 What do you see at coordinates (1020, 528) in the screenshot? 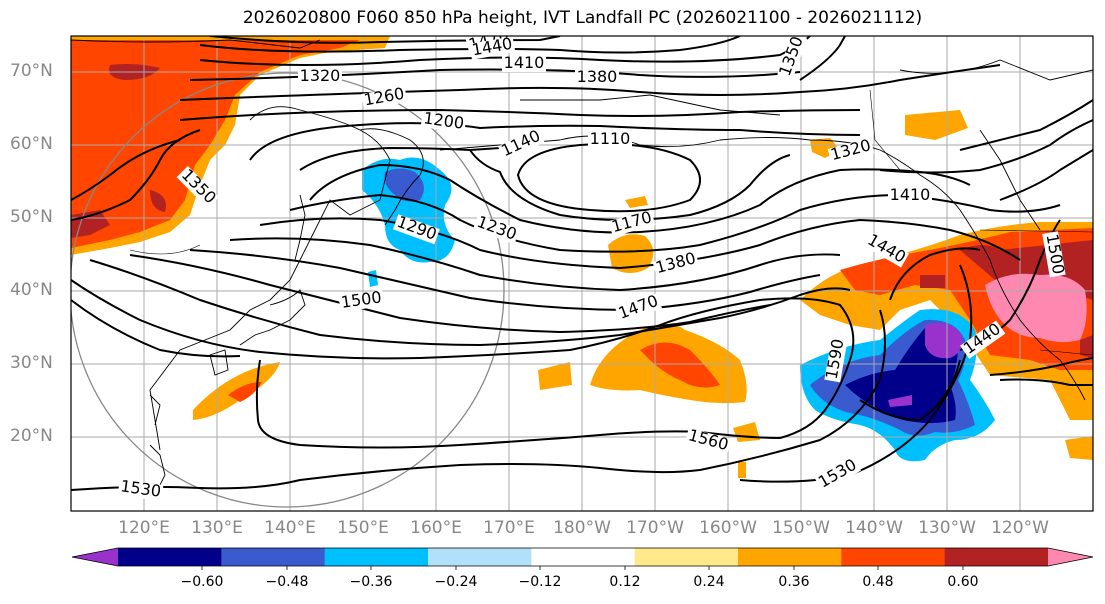
I see `lon-label: 120°W` at bounding box center [1020, 528].